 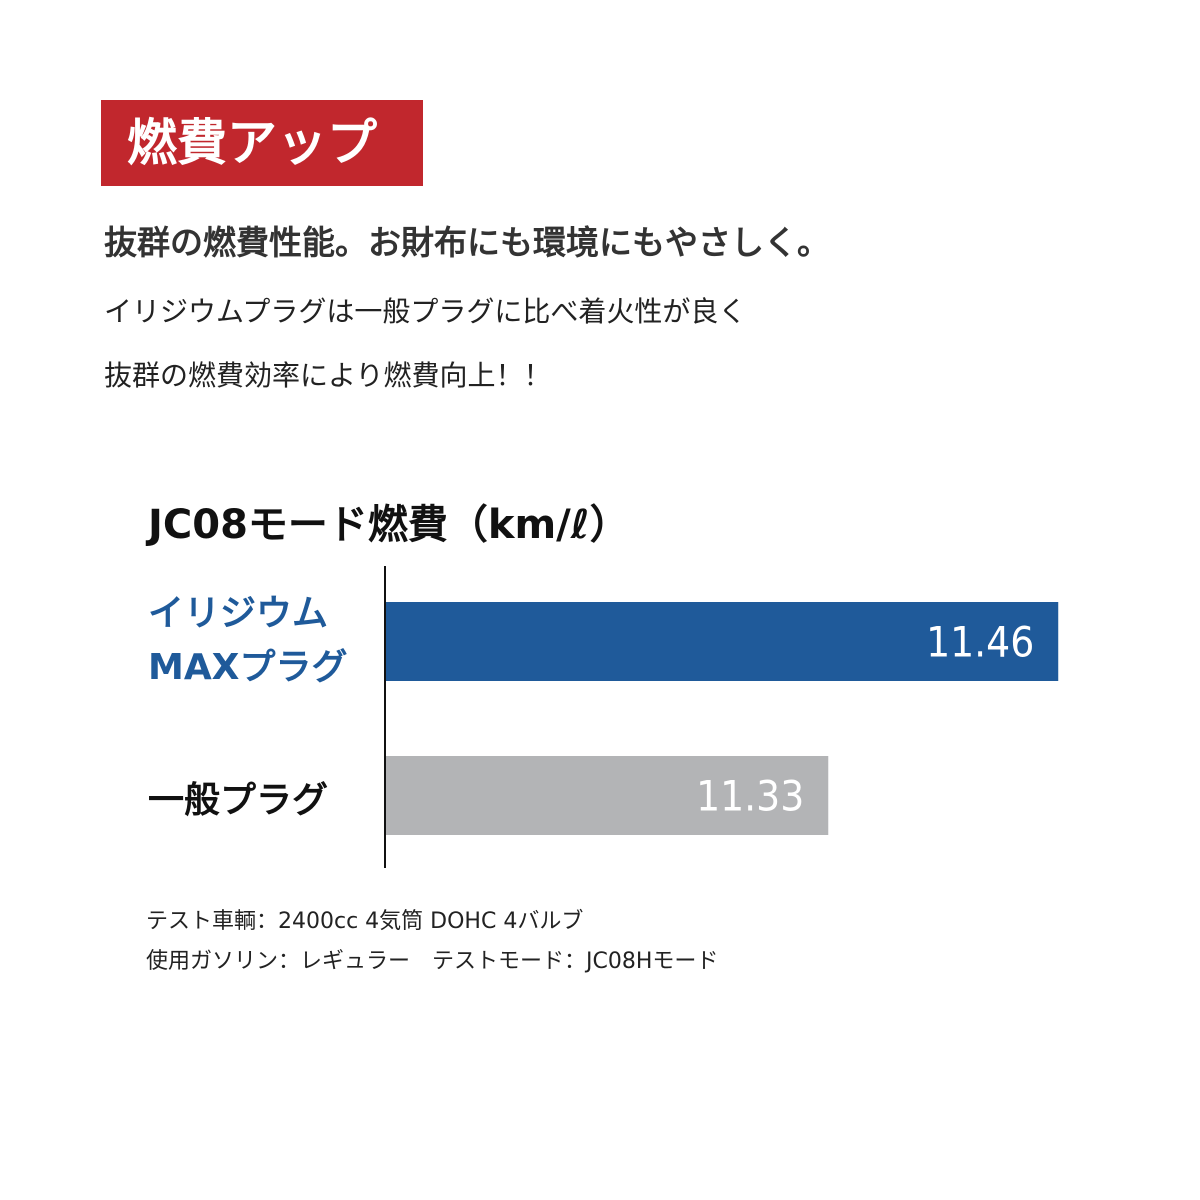 I want to click on bar-value-label: 11.33, so click(x=750, y=796).